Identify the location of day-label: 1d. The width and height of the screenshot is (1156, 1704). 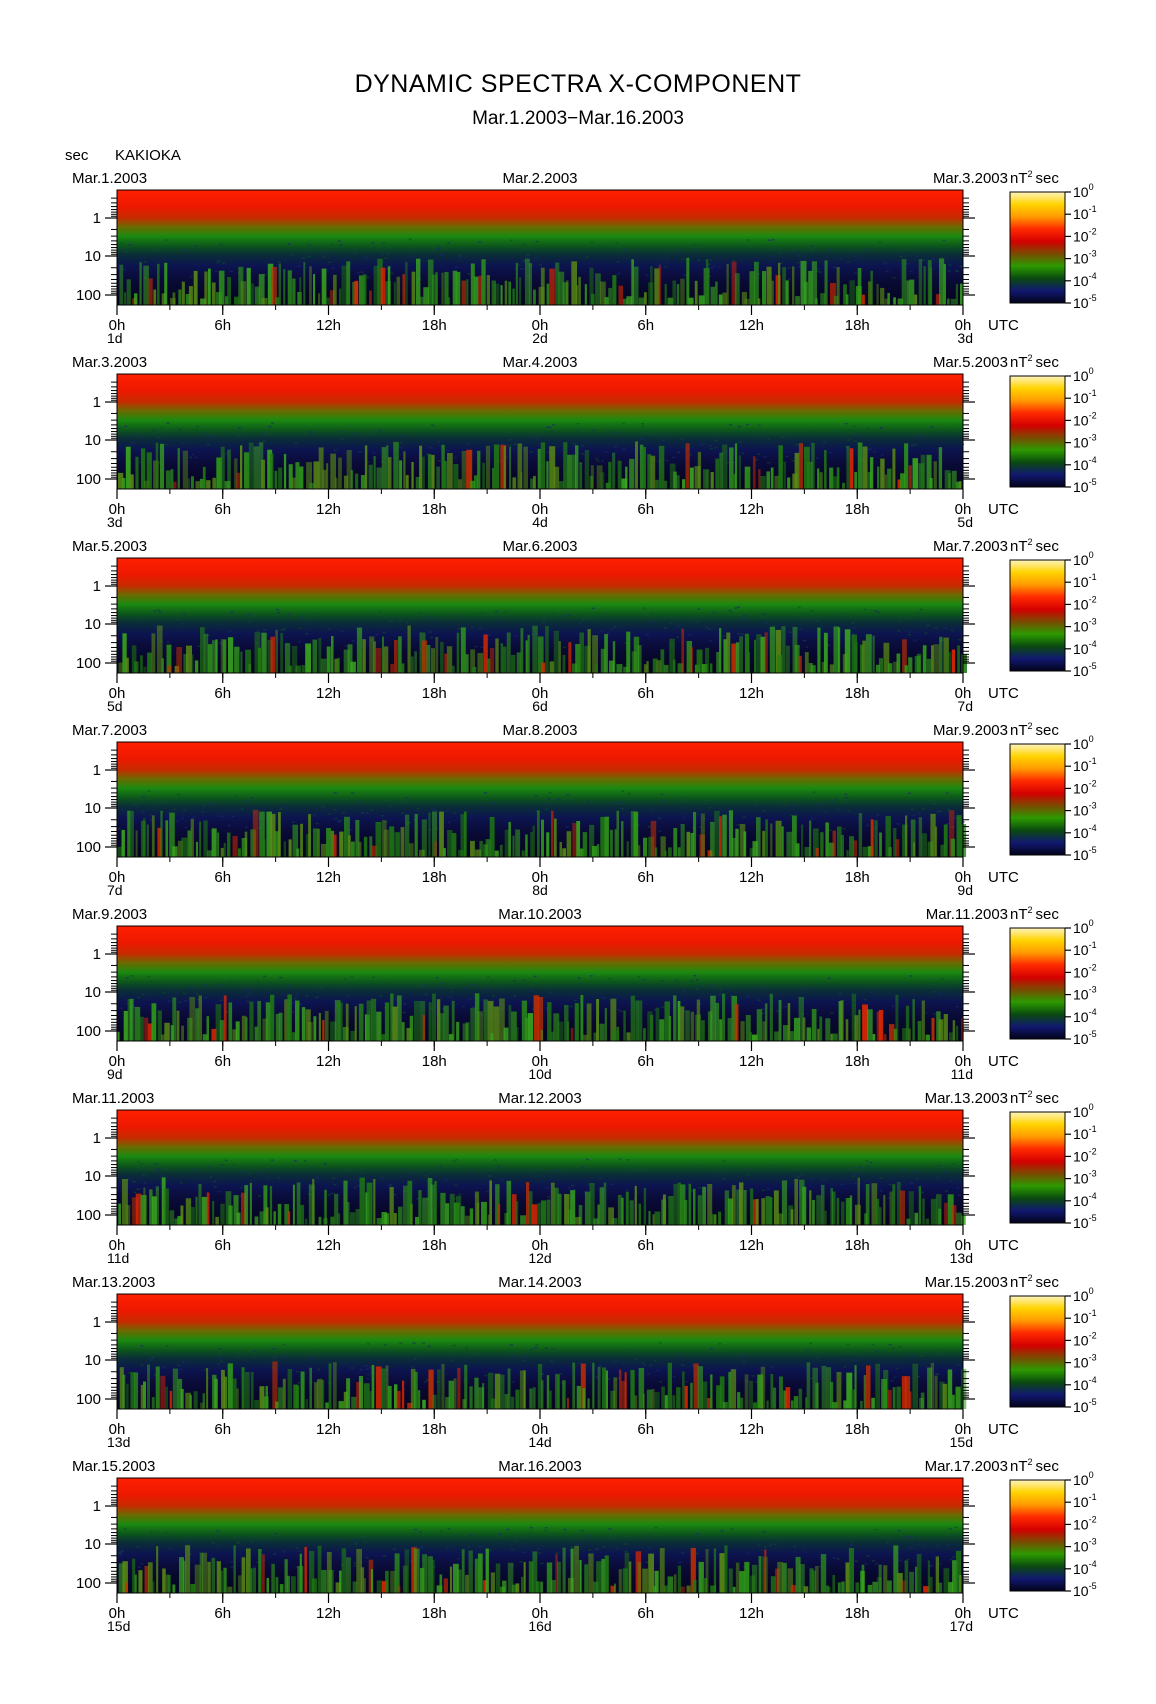
(115, 338).